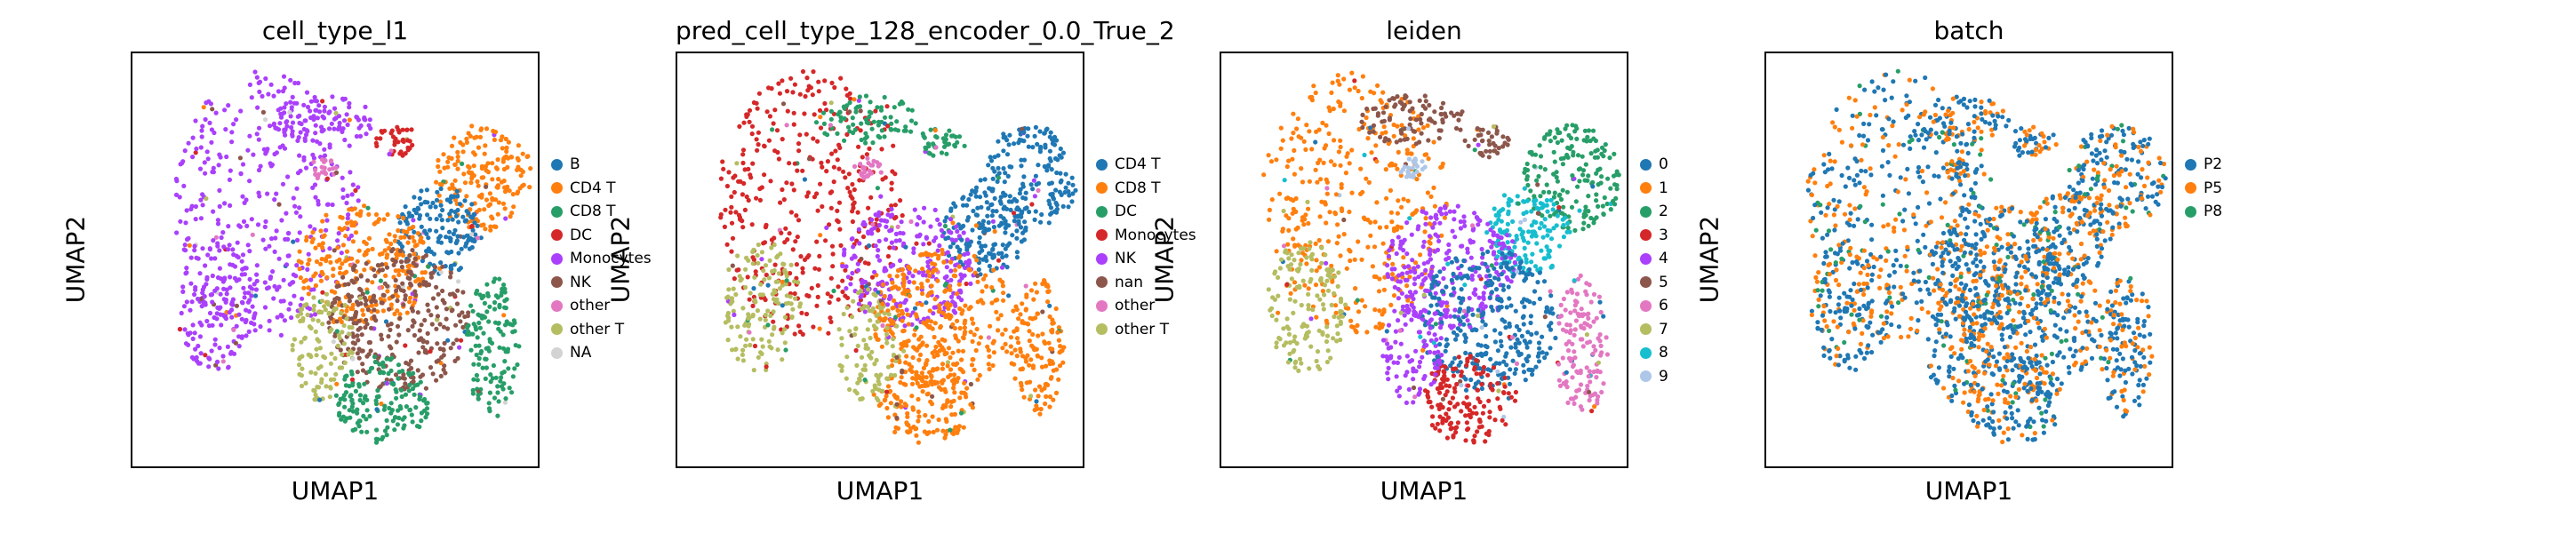 This screenshot has width=2576, height=533. What do you see at coordinates (601, 306) in the screenshot?
I see `legend-item: other` at bounding box center [601, 306].